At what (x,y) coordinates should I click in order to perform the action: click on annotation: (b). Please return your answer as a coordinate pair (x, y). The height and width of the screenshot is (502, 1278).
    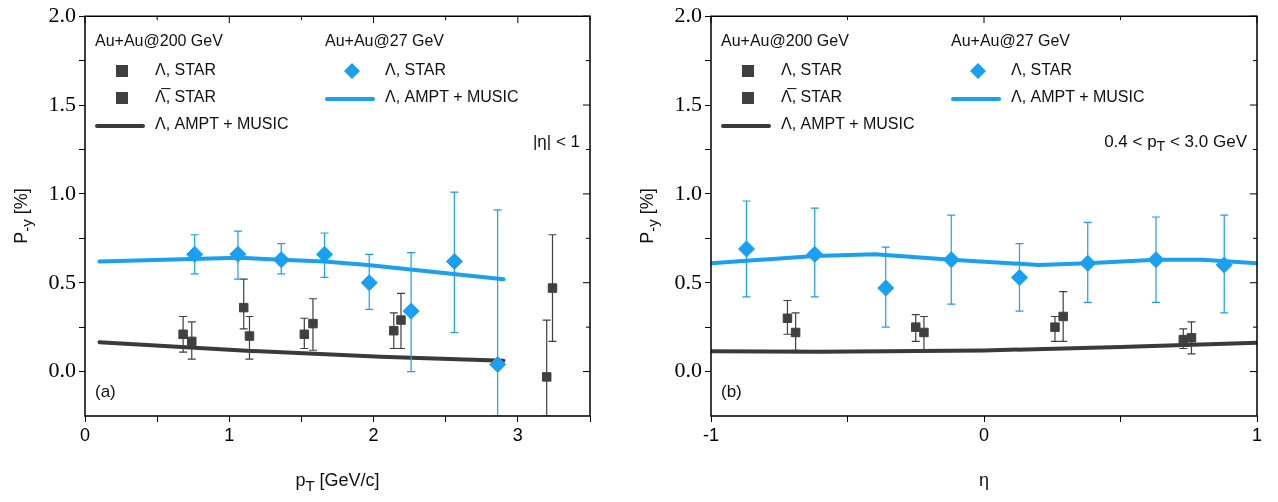
    Looking at the image, I should click on (731, 392).